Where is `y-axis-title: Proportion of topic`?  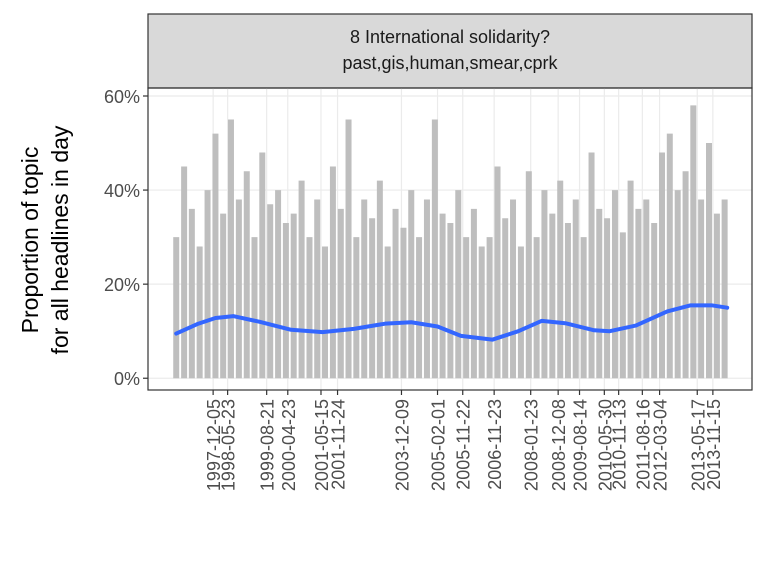
y-axis-title: Proportion of topic is located at coordinates (30, 240).